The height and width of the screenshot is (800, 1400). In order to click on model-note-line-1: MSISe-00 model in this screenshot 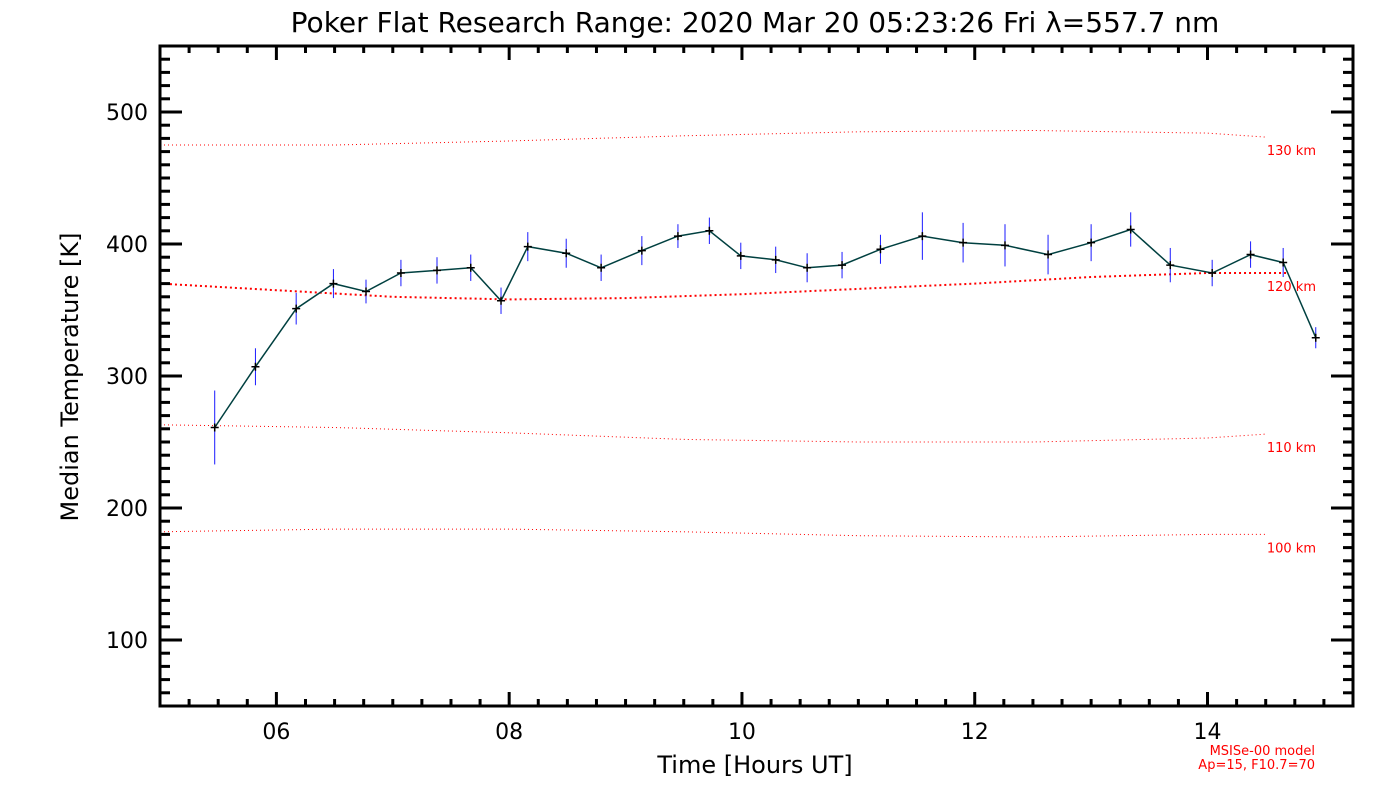, I will do `click(1262, 751)`.